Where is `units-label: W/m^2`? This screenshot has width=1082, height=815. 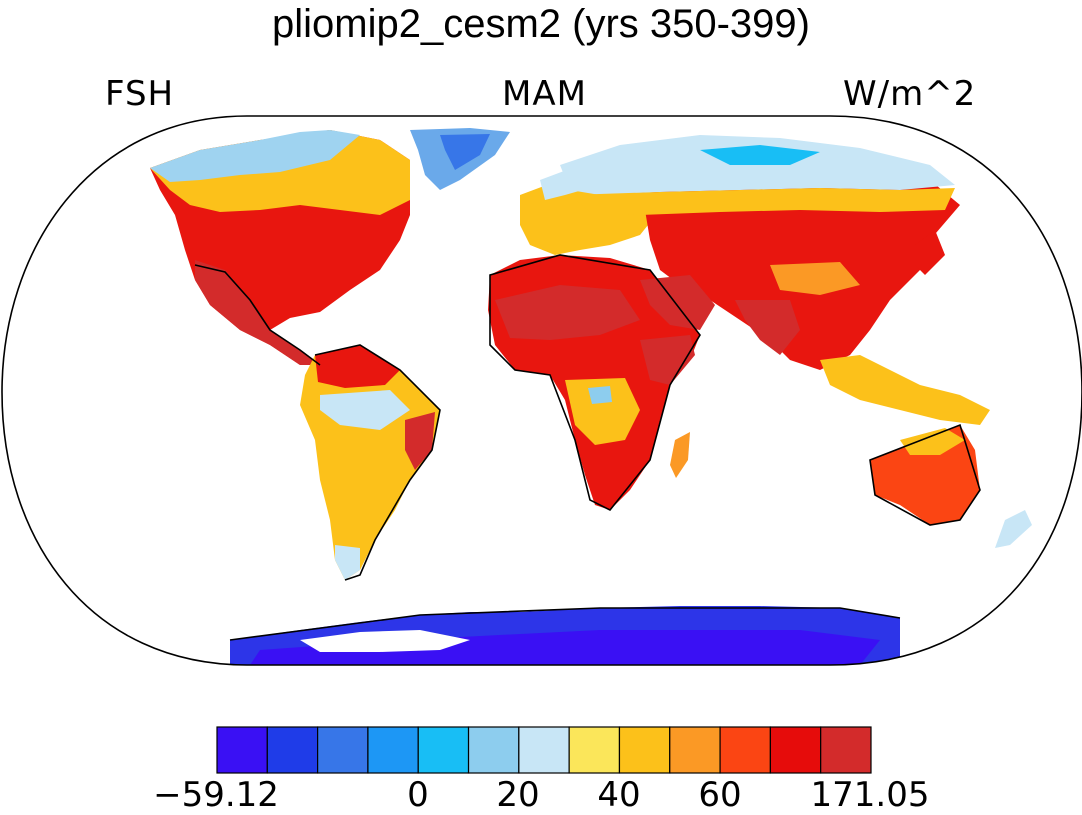
units-label: W/m^2 is located at coordinates (910, 94).